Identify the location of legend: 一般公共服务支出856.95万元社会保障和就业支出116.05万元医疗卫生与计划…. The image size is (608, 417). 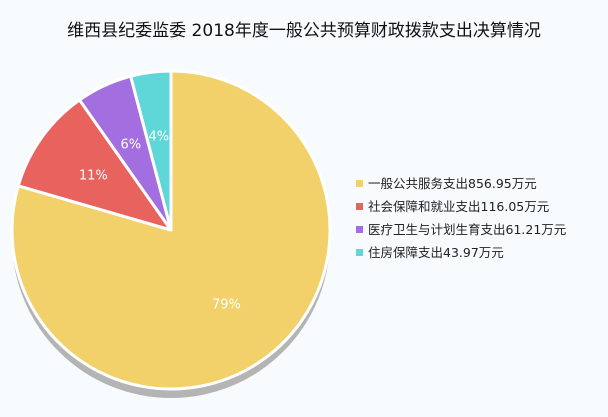
(461, 218).